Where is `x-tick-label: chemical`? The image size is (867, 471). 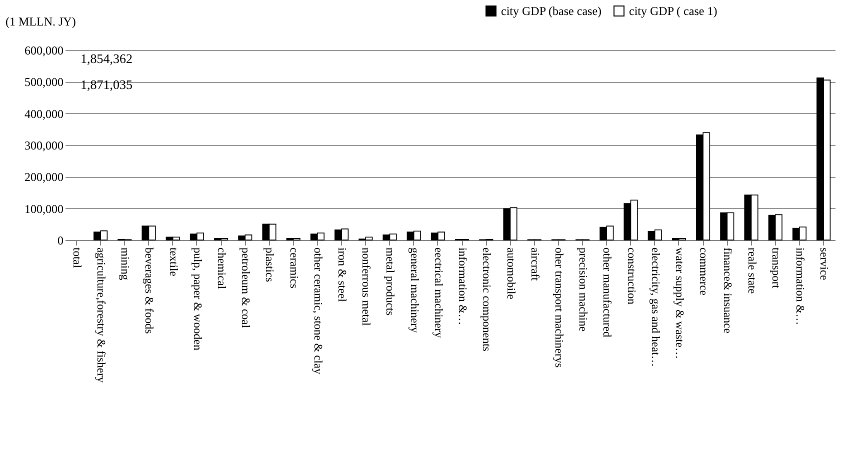 x-tick-label: chemical is located at coordinates (221, 269).